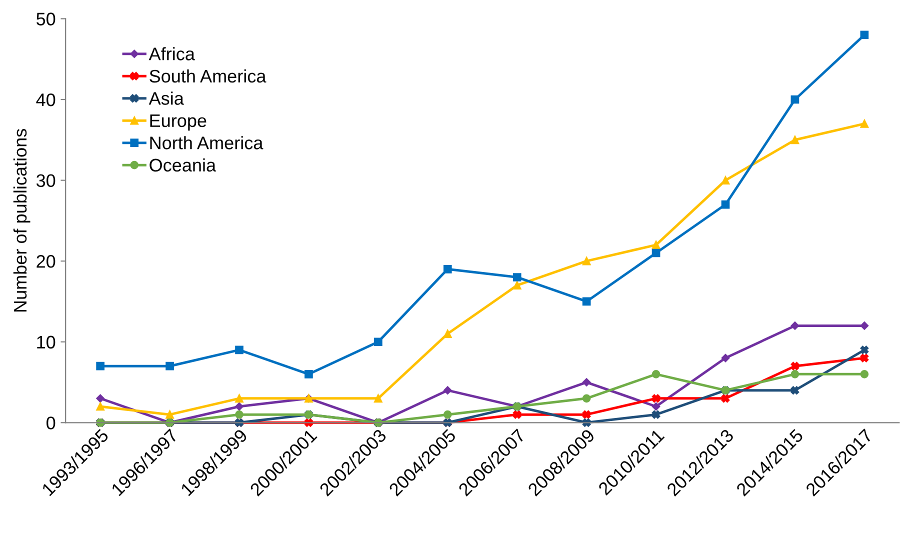  I want to click on y-axis-title: Number of publications, so click(21, 220).